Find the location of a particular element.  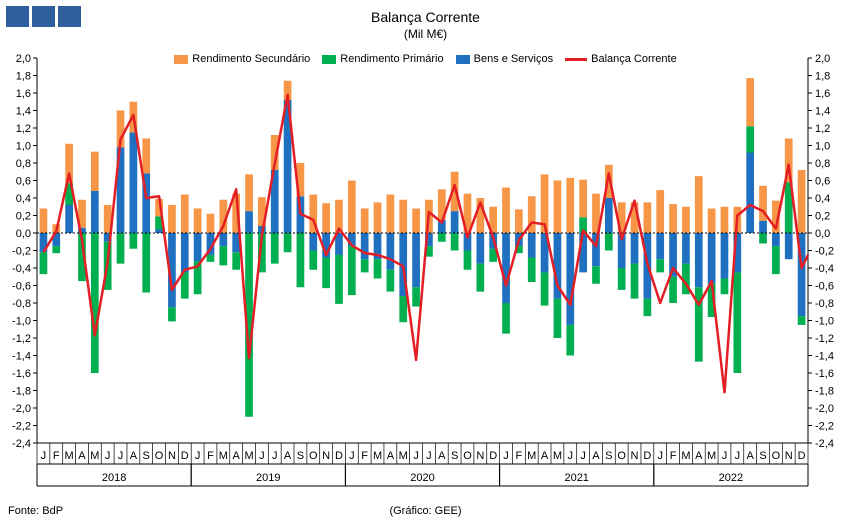

y-tick-label-left: -0,2 is located at coordinates (21, 252).